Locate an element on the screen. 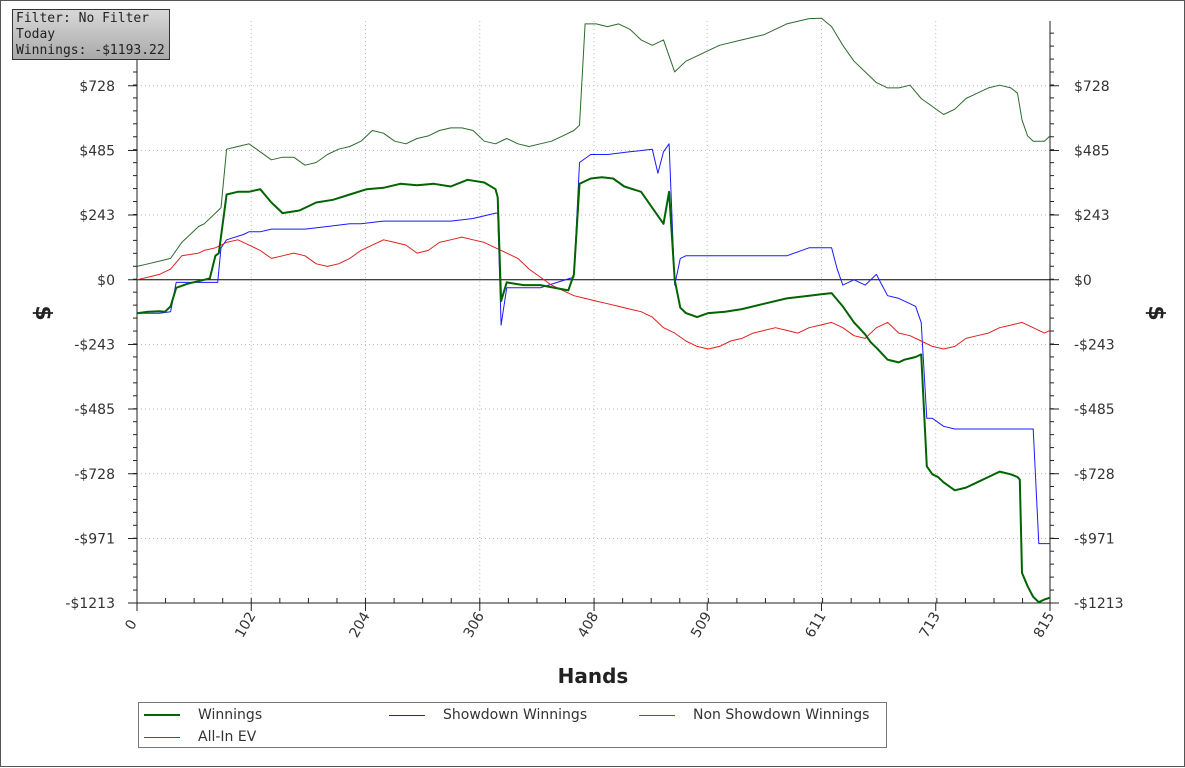 Image resolution: width=1185 pixels, height=768 pixels. y-axis-label-right: $ is located at coordinates (1155, 312).